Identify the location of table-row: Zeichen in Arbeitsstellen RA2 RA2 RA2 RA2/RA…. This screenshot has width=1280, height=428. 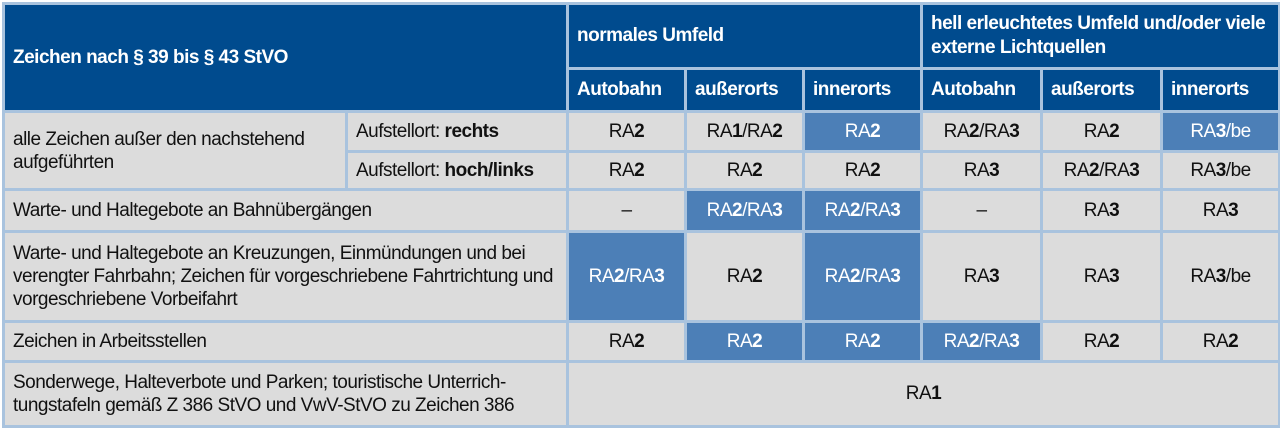
(641, 341).